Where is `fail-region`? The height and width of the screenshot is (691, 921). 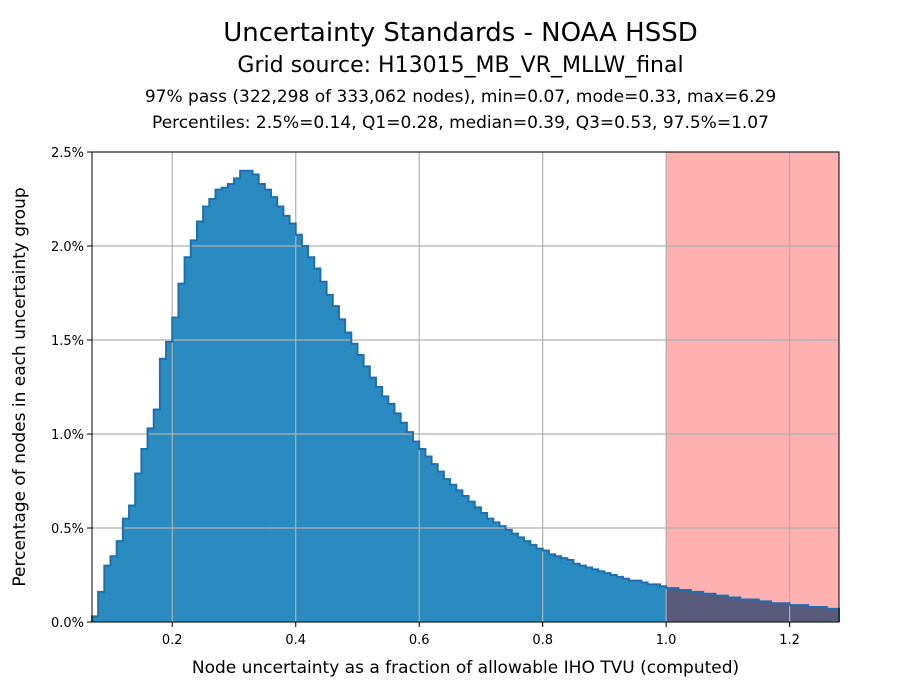 fail-region is located at coordinates (752, 387).